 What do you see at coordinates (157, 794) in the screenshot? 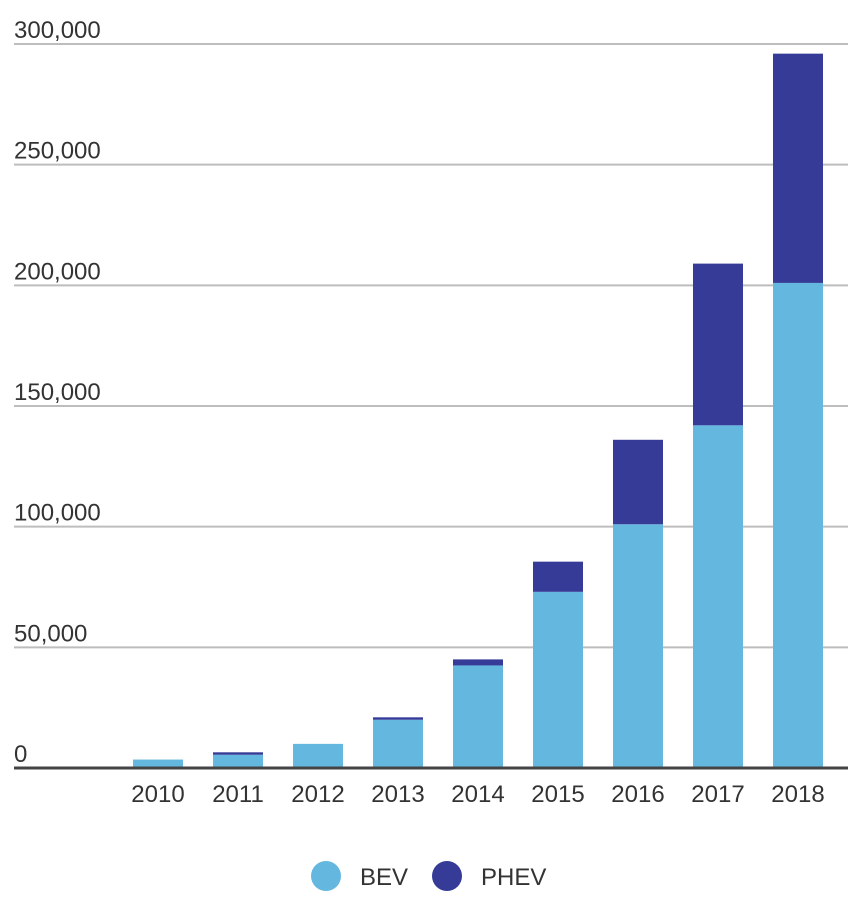
I see `x-tick-label: 2010` at bounding box center [157, 794].